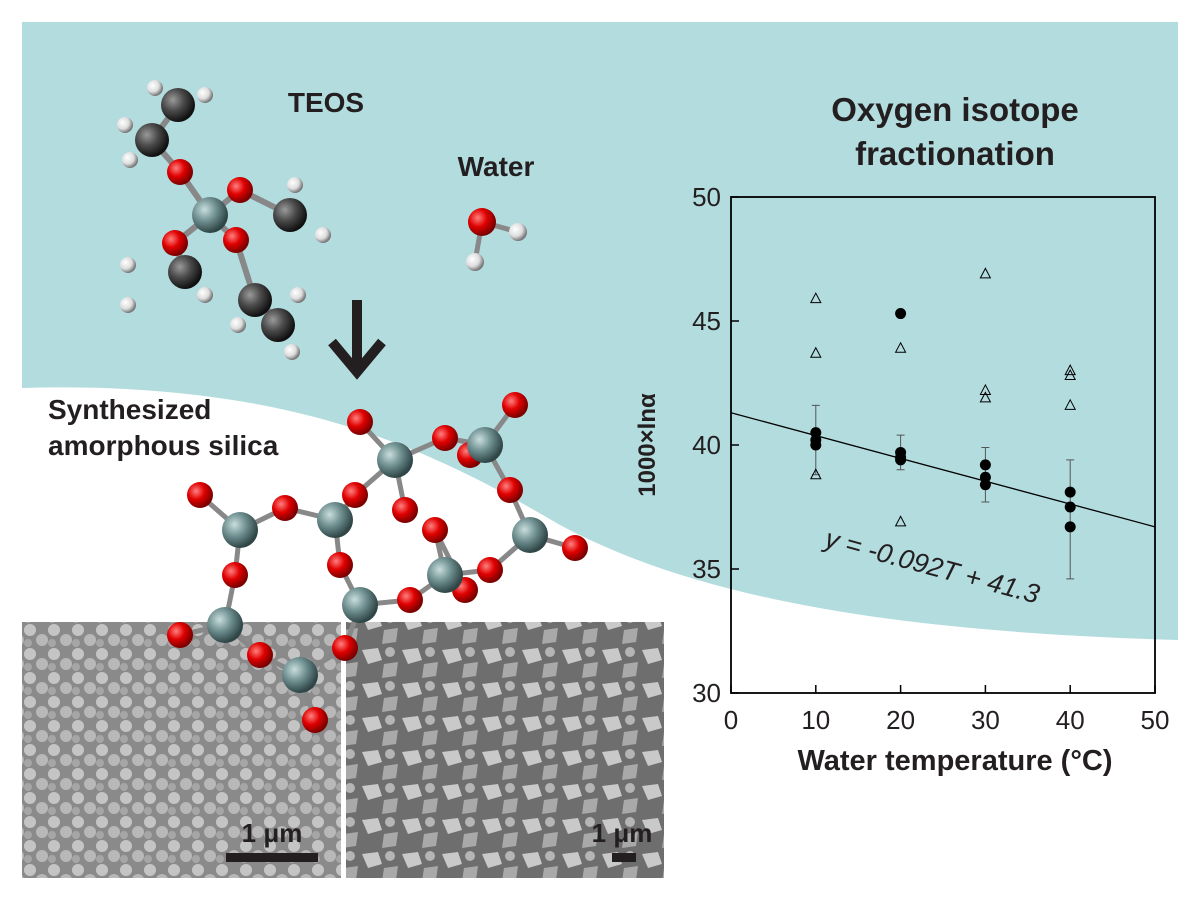 This screenshot has height=900, width=1200. I want to click on x-axis-title: Water temperature (°C), so click(954, 761).